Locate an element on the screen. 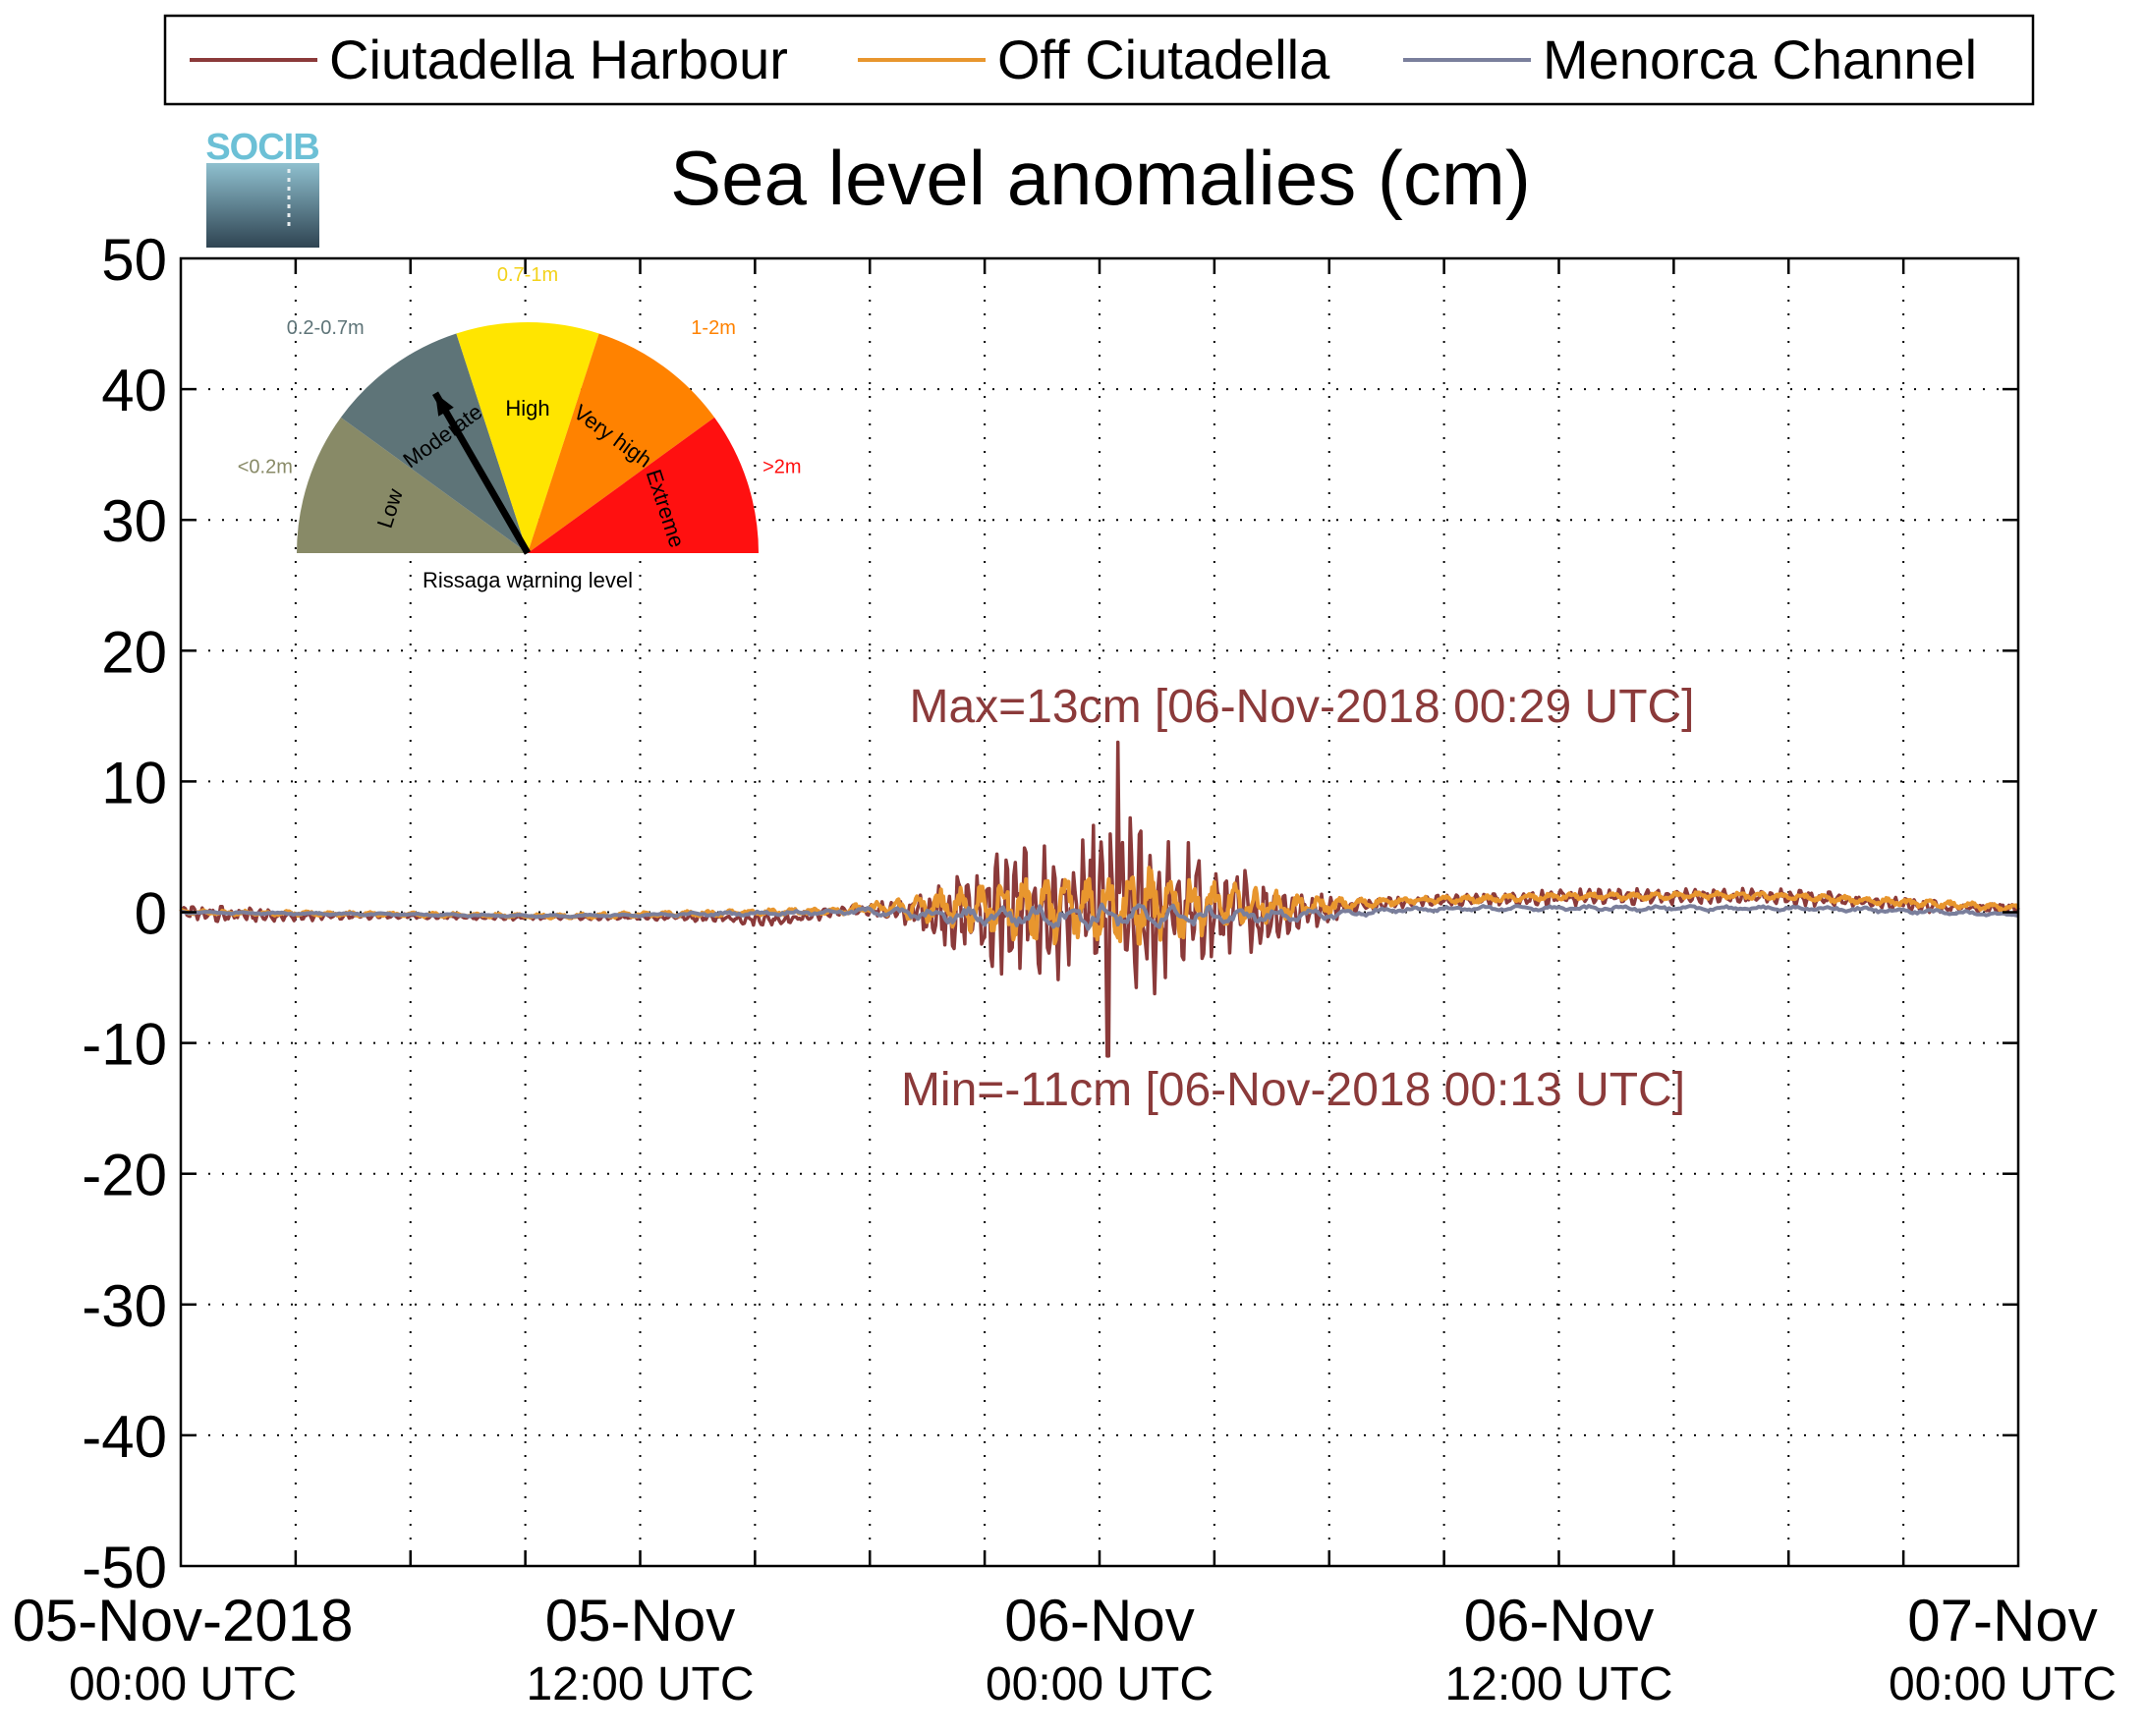 This screenshot has height=1736, width=2145. gauge-needle-head is located at coordinates (444, 405).